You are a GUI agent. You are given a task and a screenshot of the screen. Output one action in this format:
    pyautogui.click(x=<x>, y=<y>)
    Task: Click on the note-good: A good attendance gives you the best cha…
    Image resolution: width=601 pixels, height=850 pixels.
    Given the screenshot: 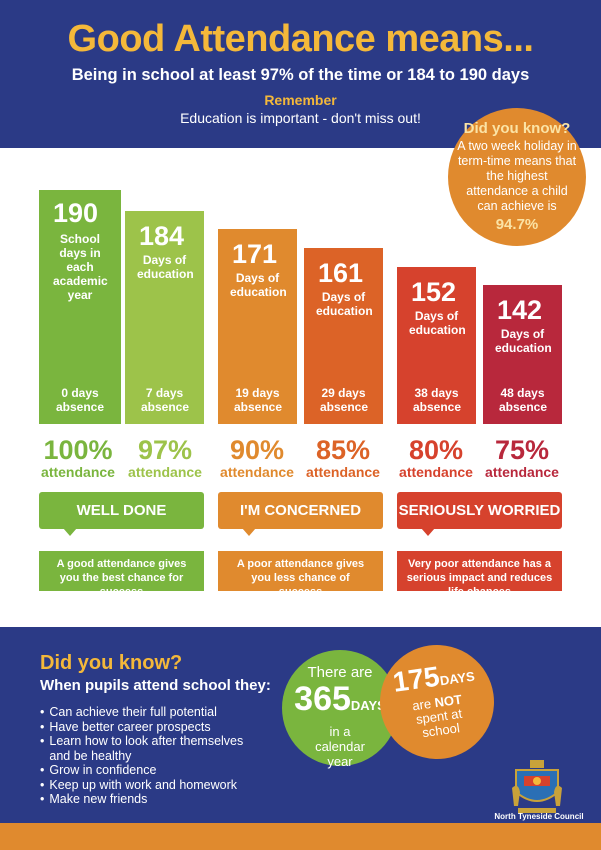 What is the action you would take?
    pyautogui.click(x=121, y=574)
    